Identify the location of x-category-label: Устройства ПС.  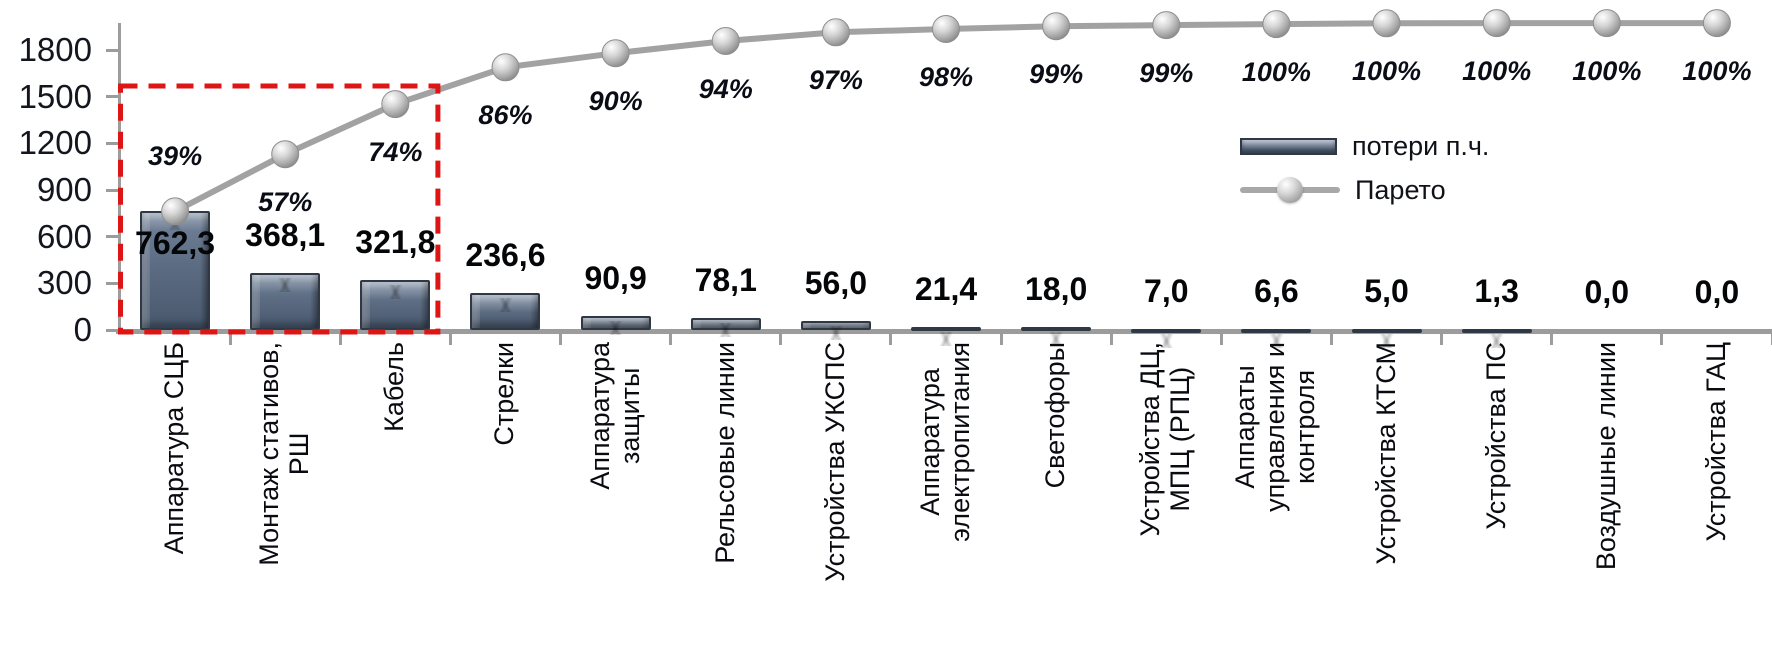
(1497, 492).